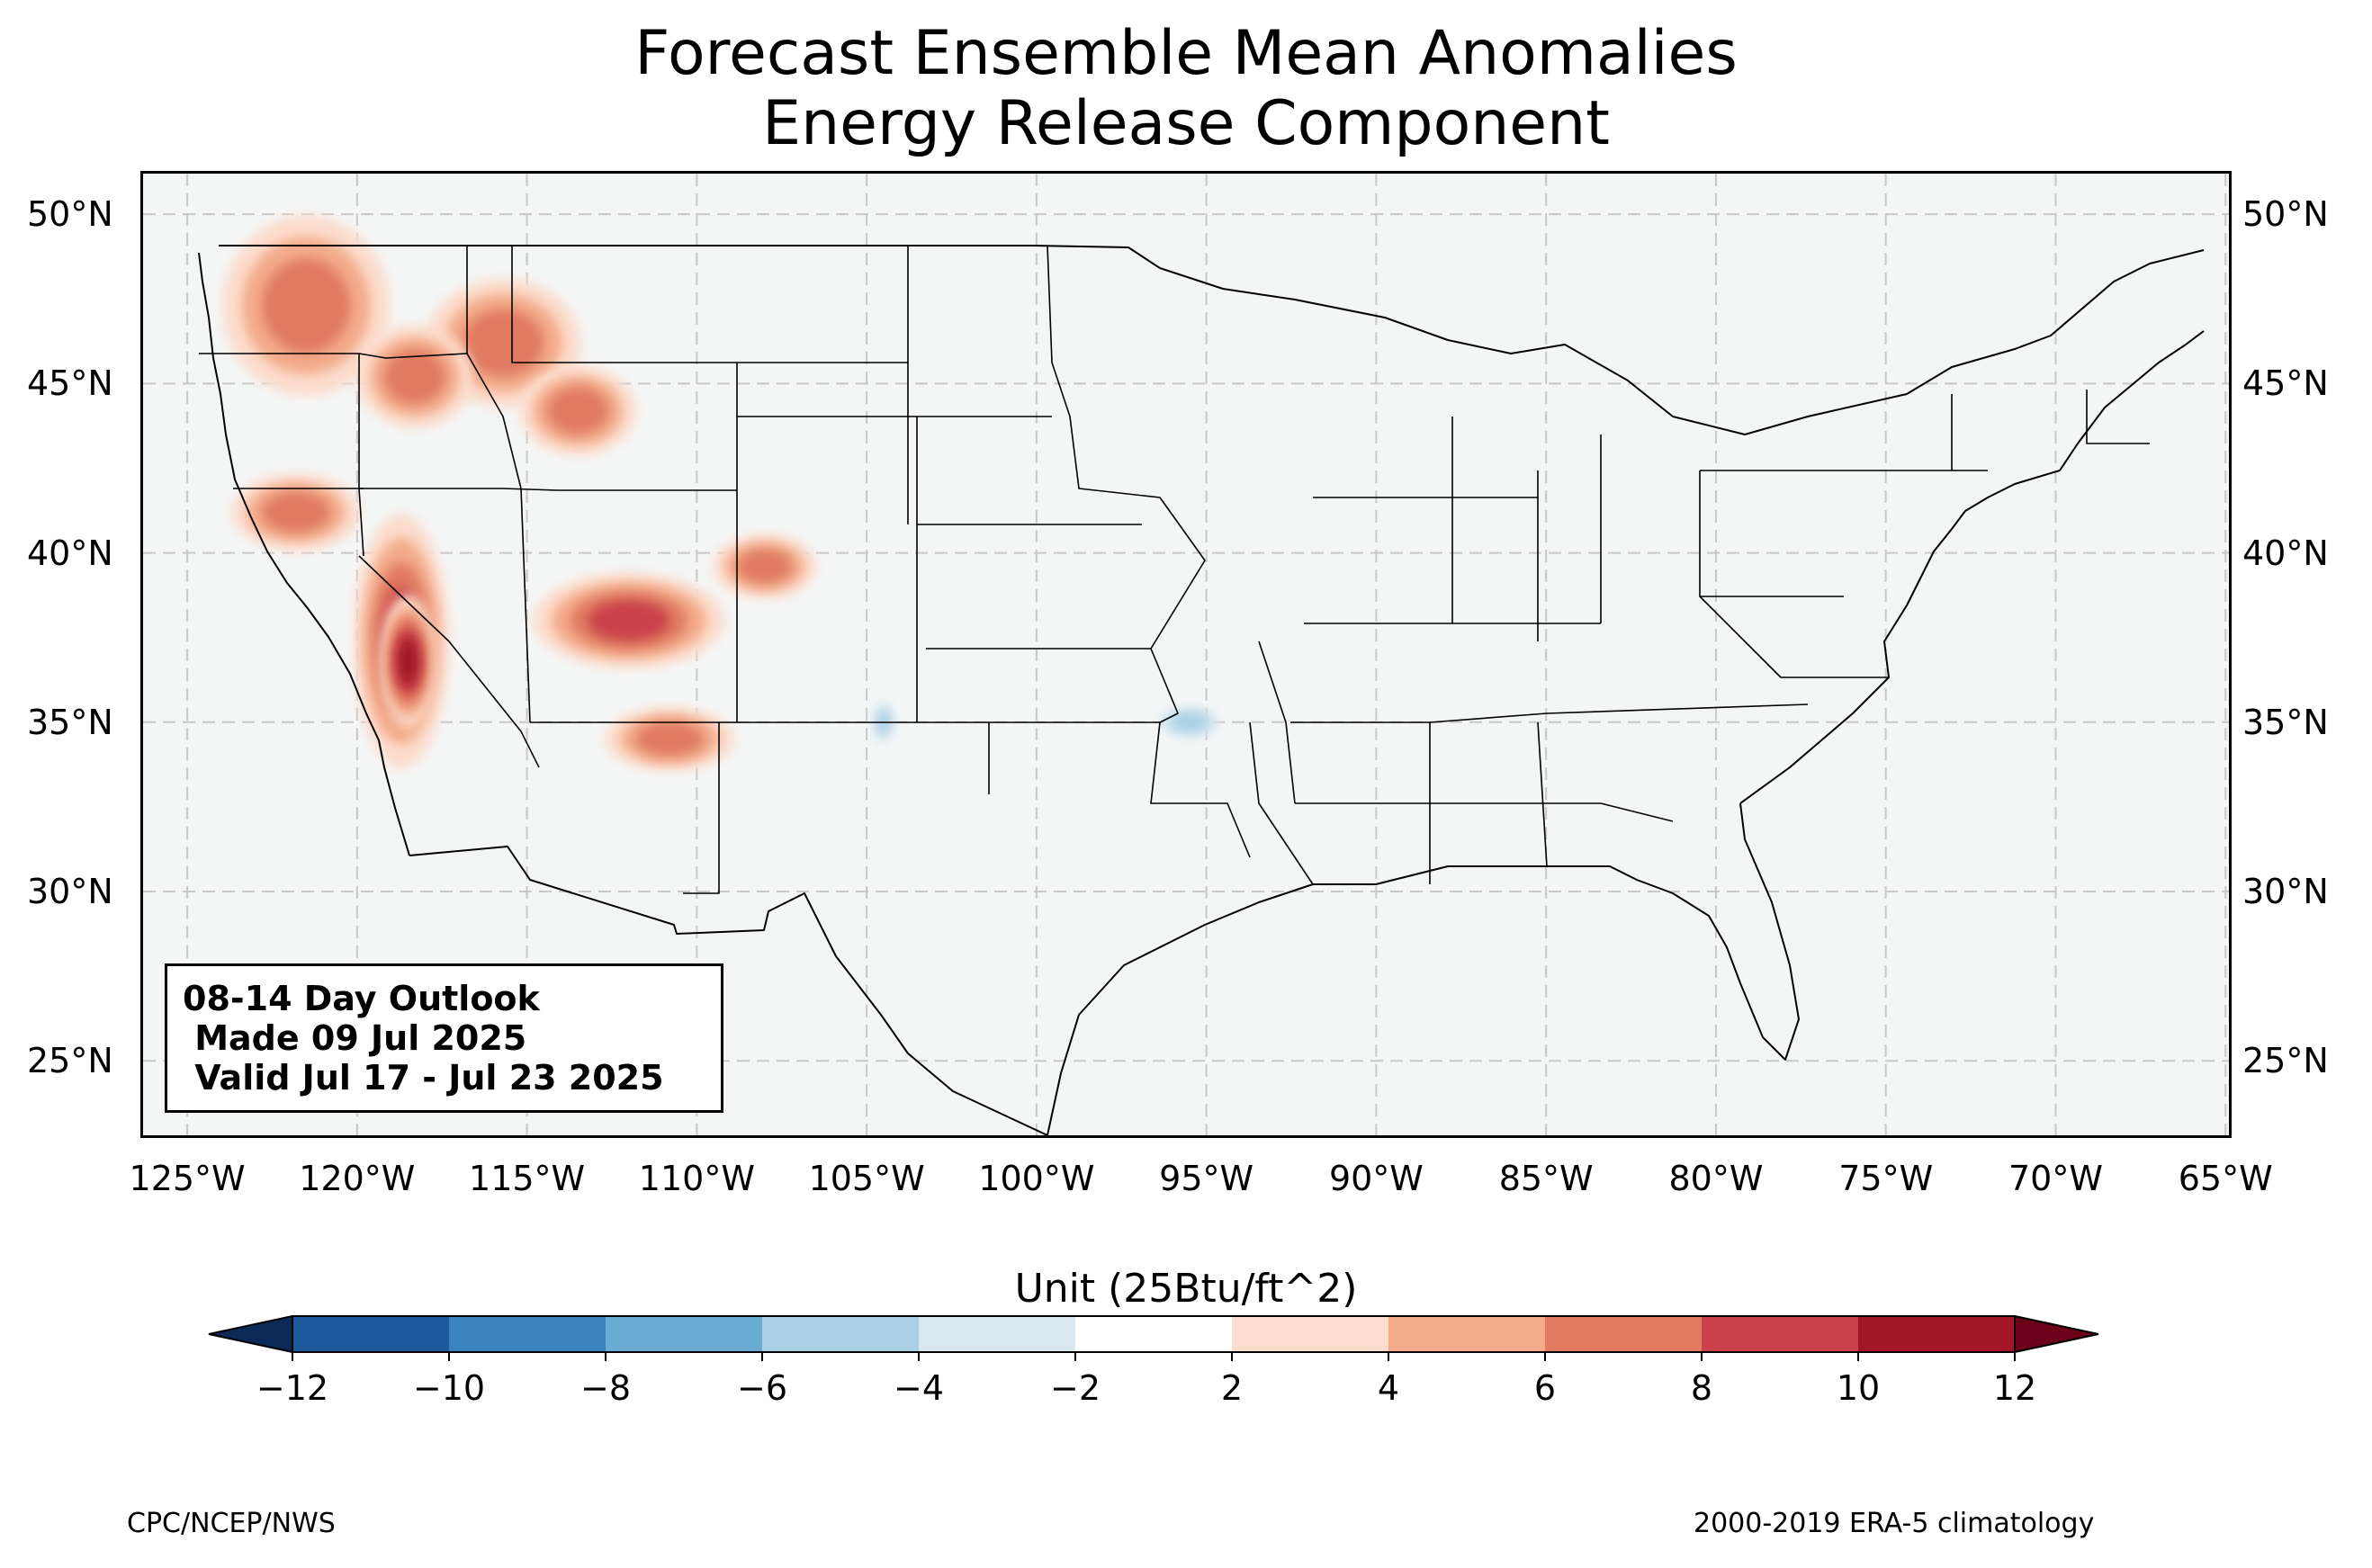 The height and width of the screenshot is (1568, 2372). I want to click on us-west-coast, so click(304, 554).